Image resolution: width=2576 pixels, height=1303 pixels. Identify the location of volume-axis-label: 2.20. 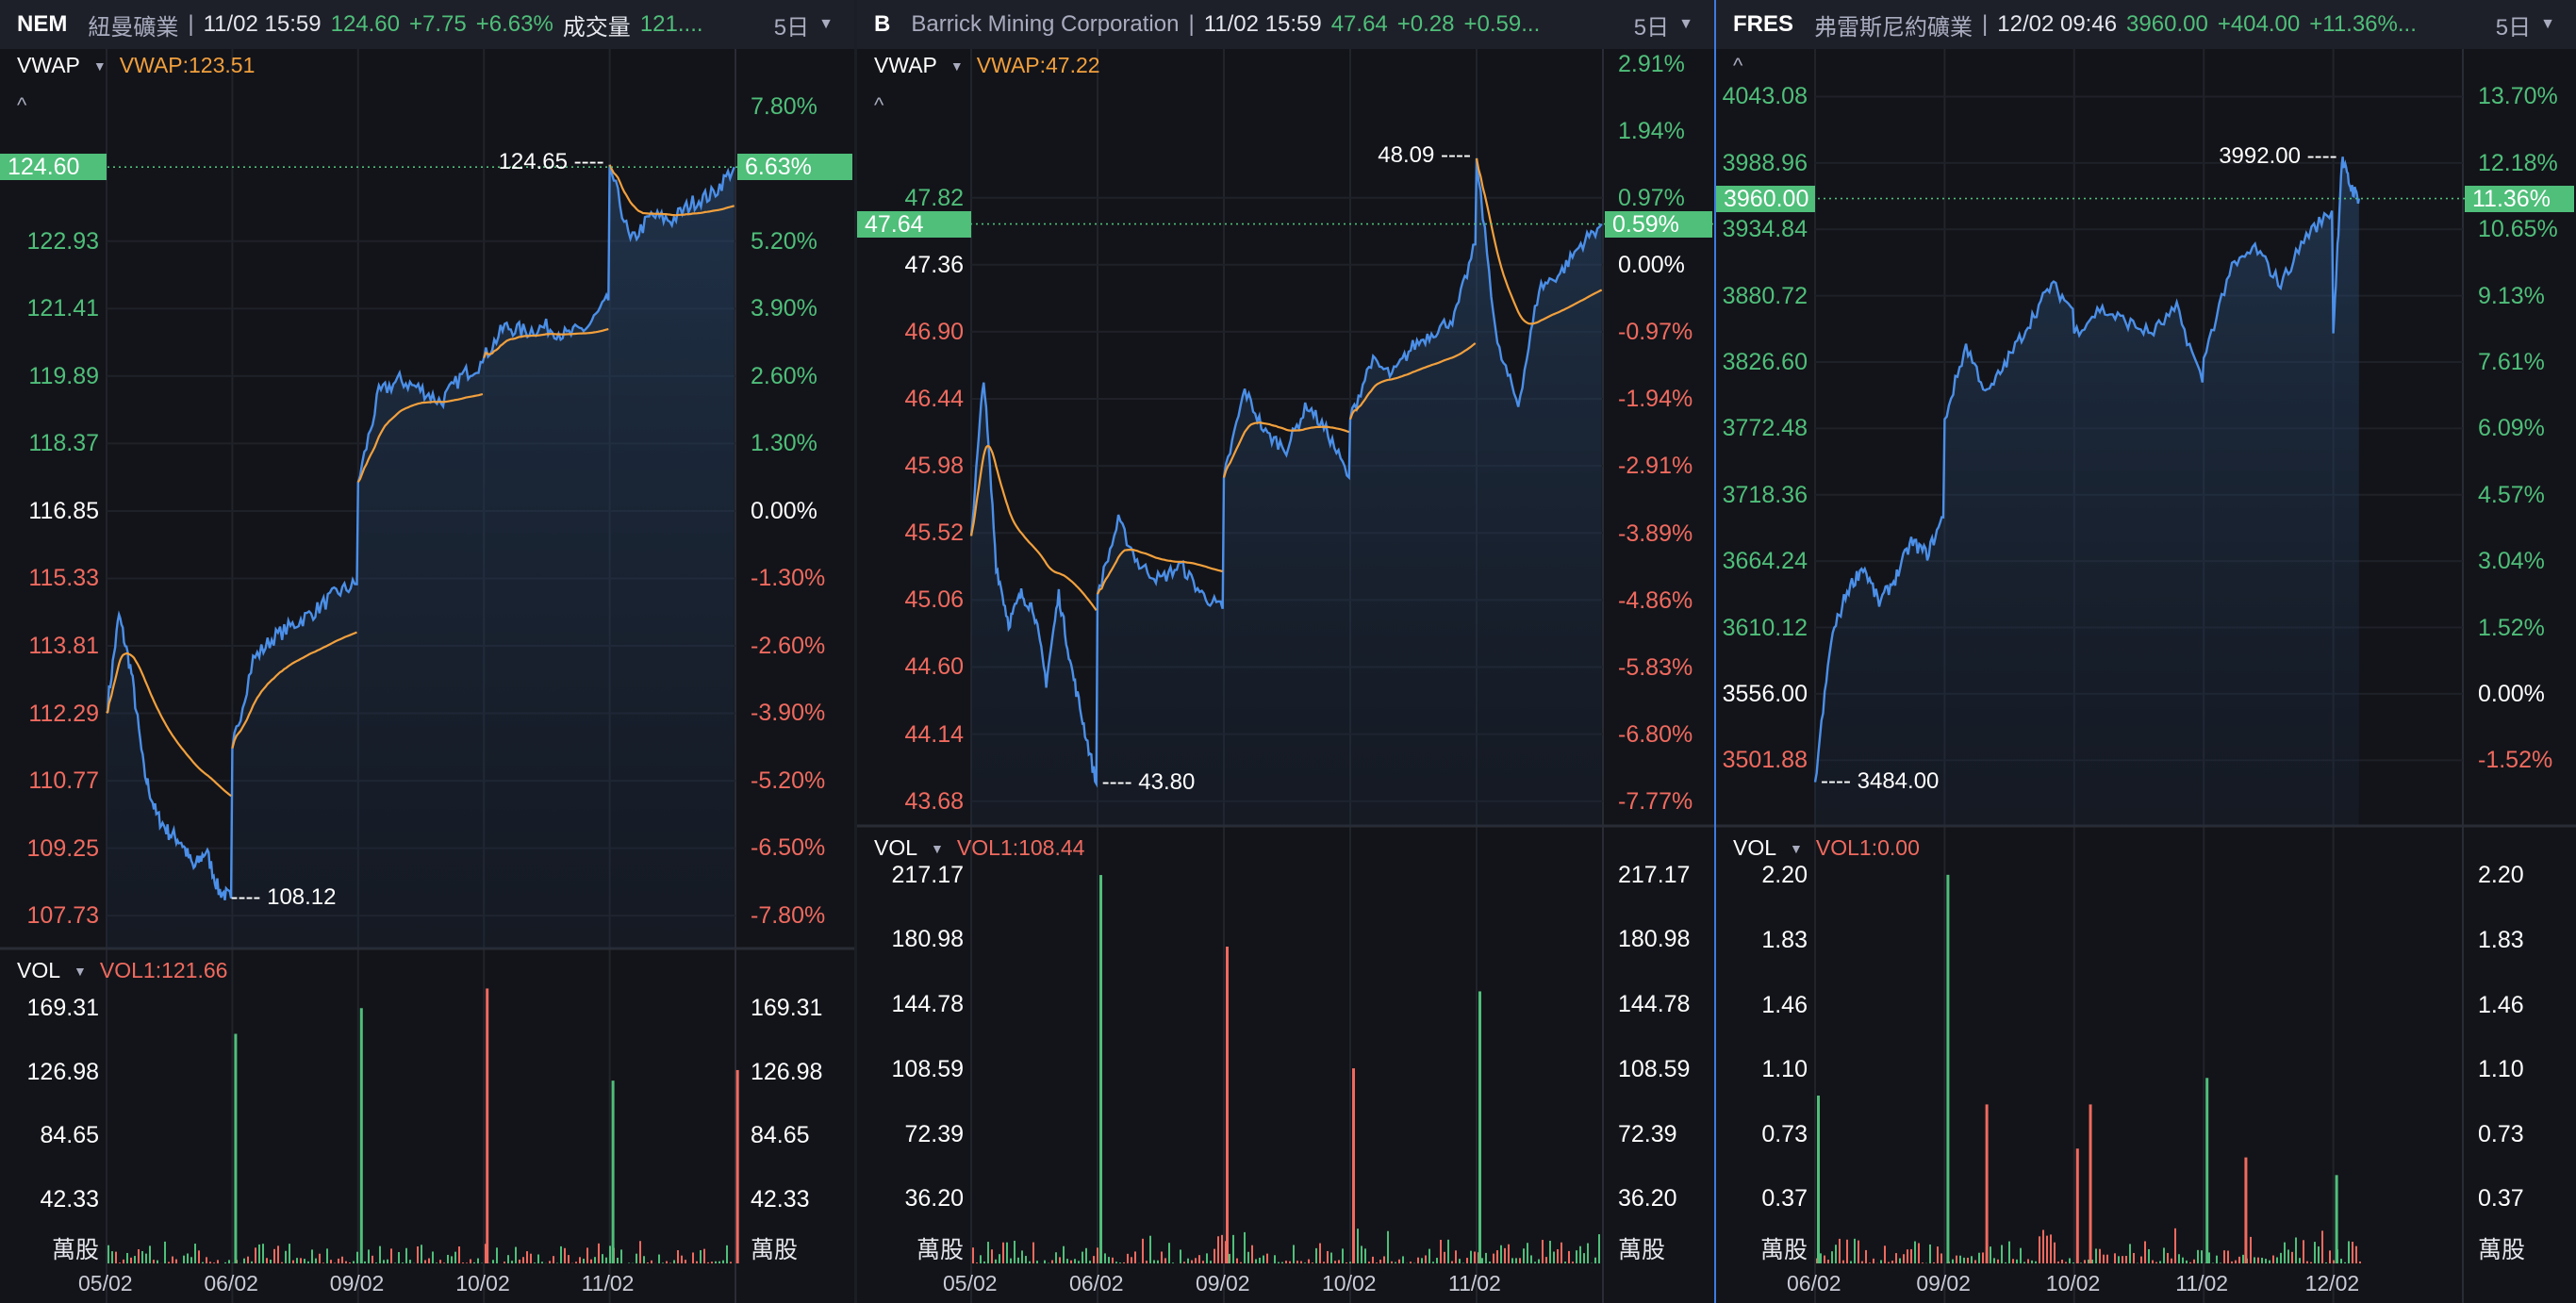
(2501, 874).